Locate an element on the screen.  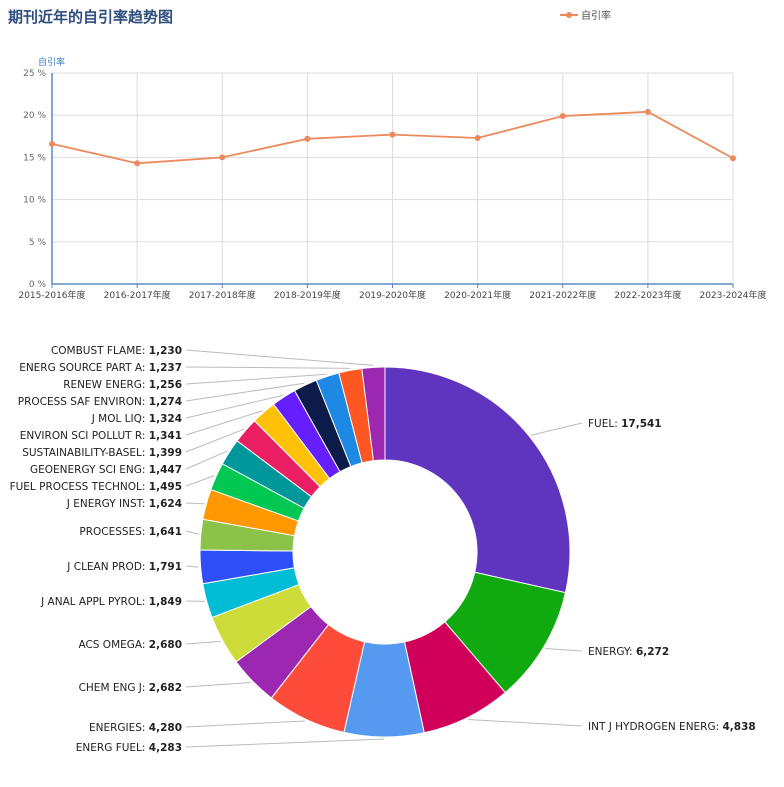
slice-label: CHEM ENG J: 2,682 is located at coordinates (130, 688).